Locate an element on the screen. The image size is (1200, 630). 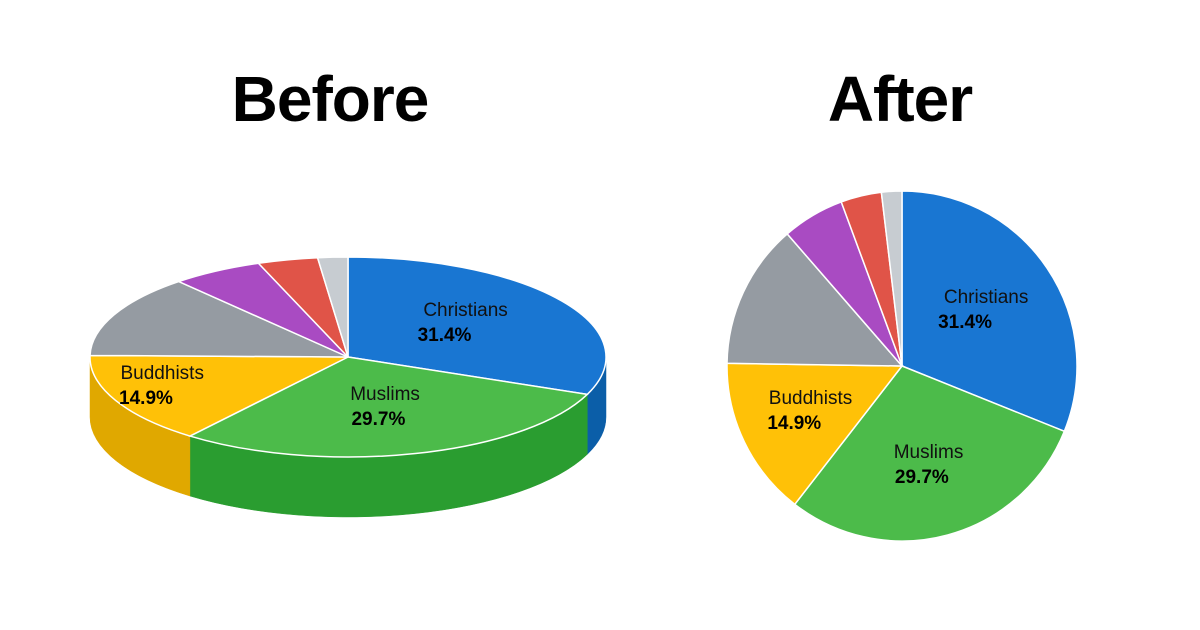
before-slice-muslims is located at coordinates (388, 407).